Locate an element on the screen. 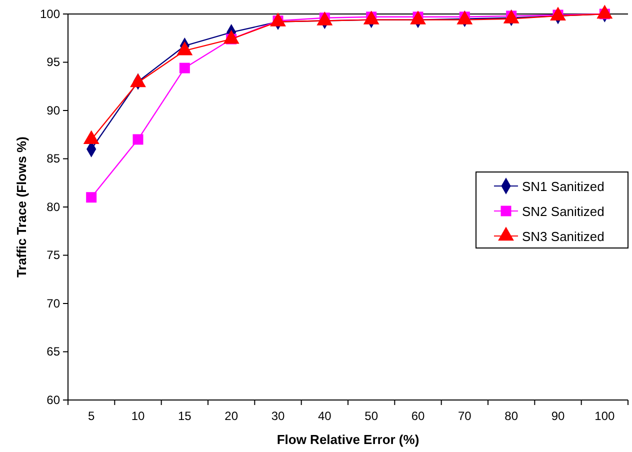  x-tick-label: 70 is located at coordinates (465, 415).